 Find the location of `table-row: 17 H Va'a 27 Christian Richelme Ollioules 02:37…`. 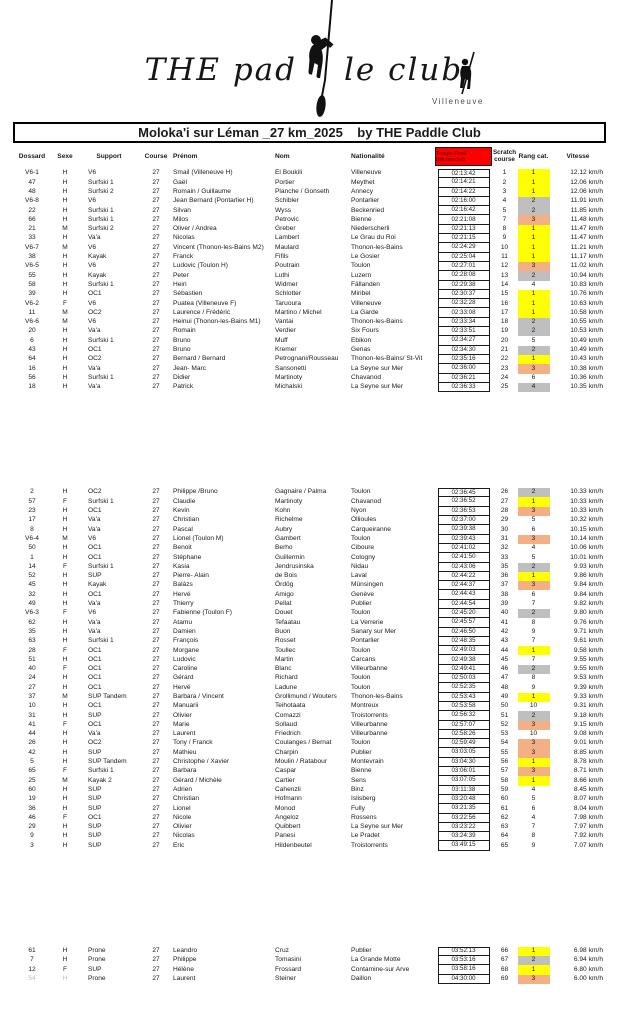

table-row: 17 H Va'a 27 Christian Richelme Ollioules 02:37… is located at coordinates (309, 521).